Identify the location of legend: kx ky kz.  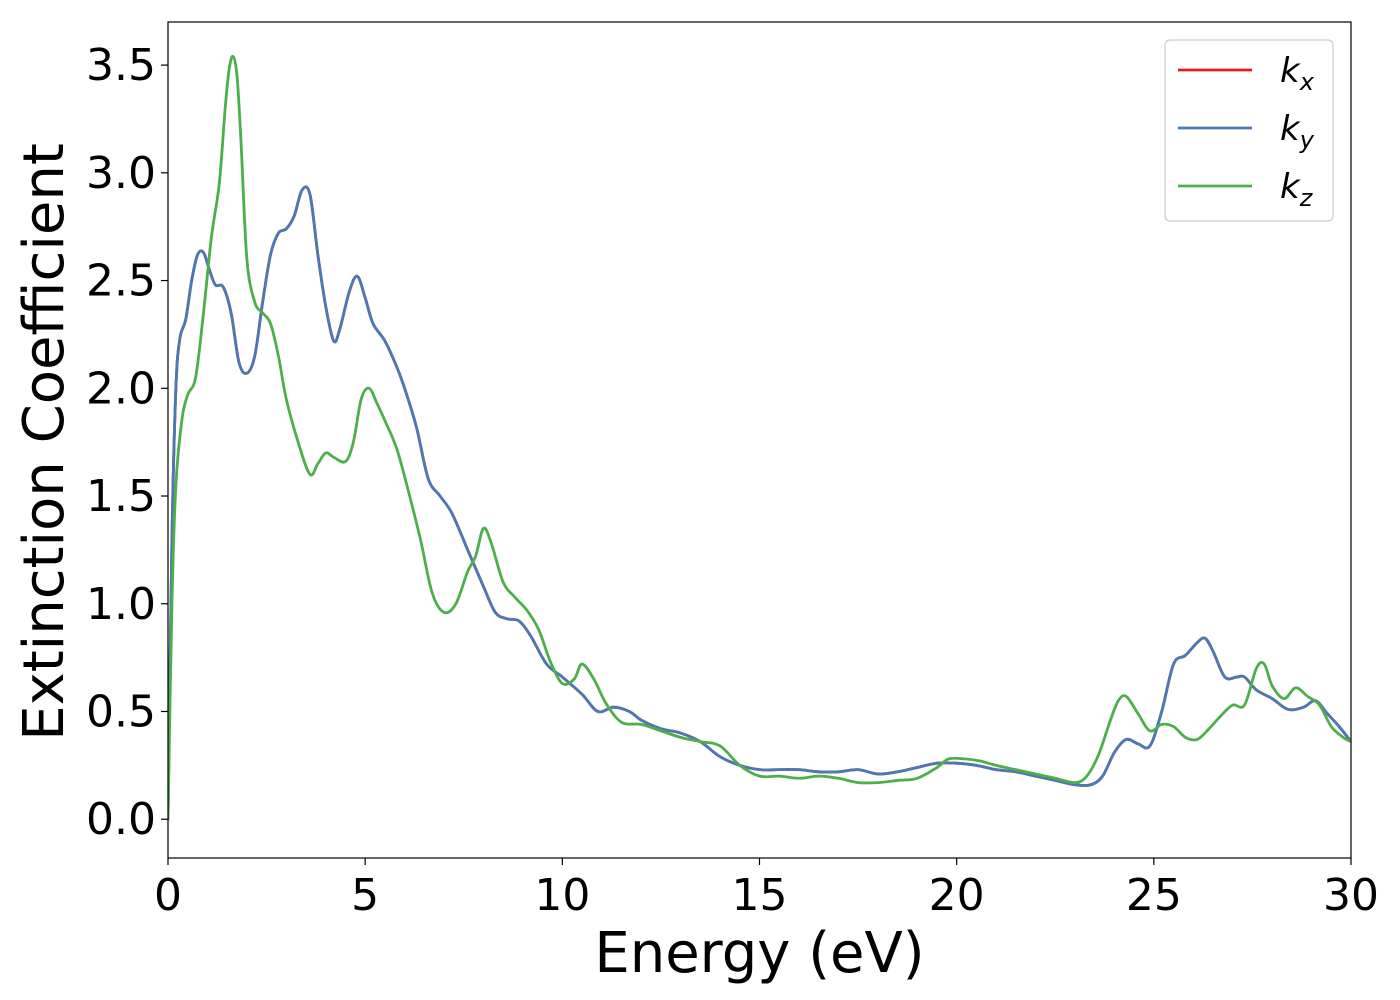
(1249, 130).